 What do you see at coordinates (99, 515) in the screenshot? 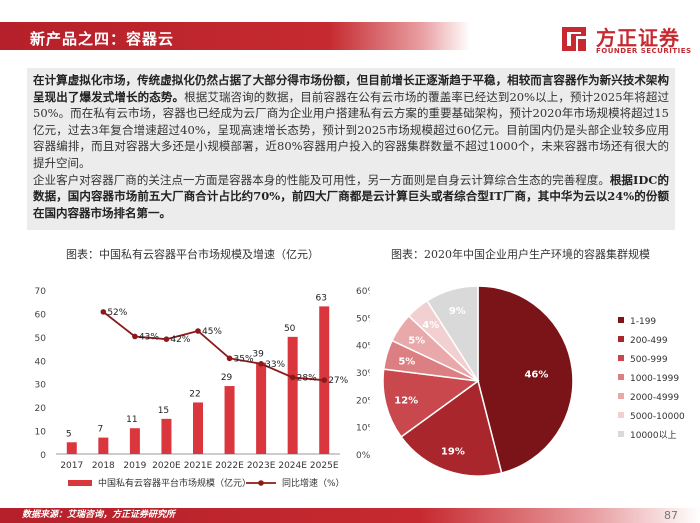
I see `footer-source: 数据来源：艾瑞咨询，方正证券研究所` at bounding box center [99, 515].